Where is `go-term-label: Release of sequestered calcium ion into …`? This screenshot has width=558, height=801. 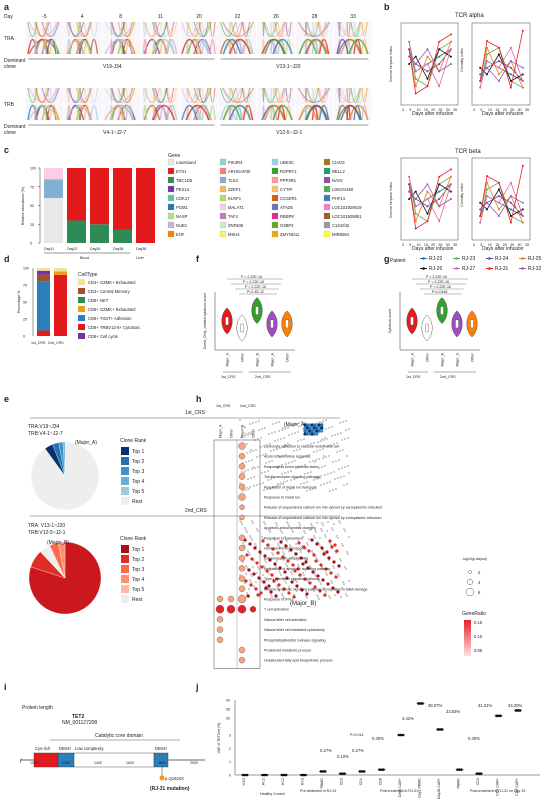
go-term-label: Release of sequestered calcium ion into … is located at coordinates (323, 508).